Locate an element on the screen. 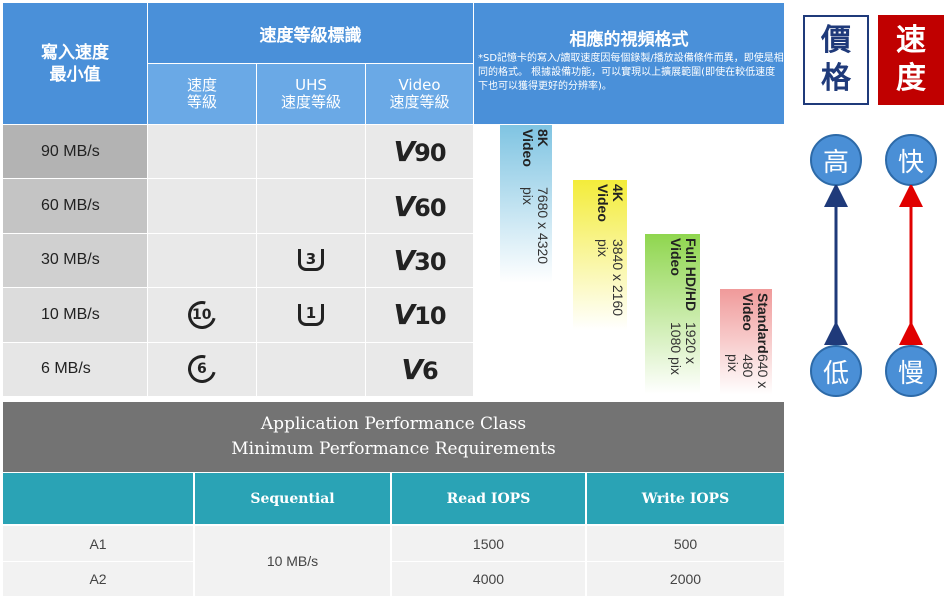 This screenshot has height=597, width=952. app-row-a1-name: A1 is located at coordinates (98, 543).